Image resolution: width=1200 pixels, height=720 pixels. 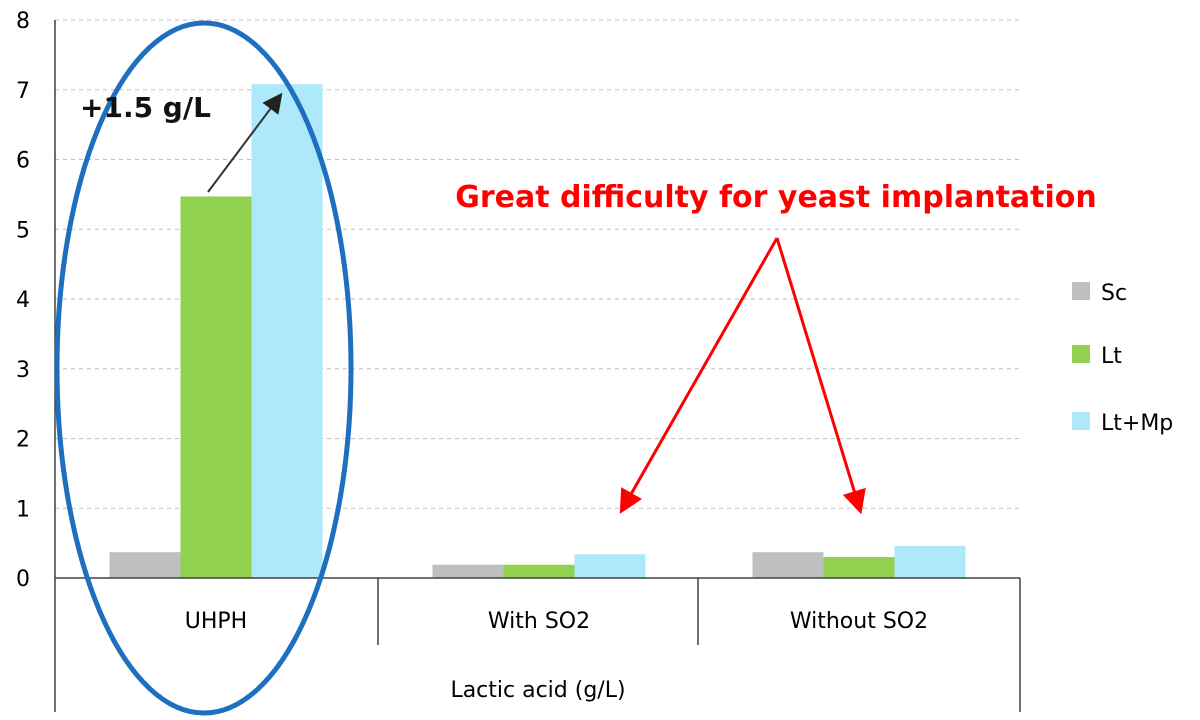 What do you see at coordinates (23, 161) in the screenshot?
I see `y-tick-label-6: 6` at bounding box center [23, 161].